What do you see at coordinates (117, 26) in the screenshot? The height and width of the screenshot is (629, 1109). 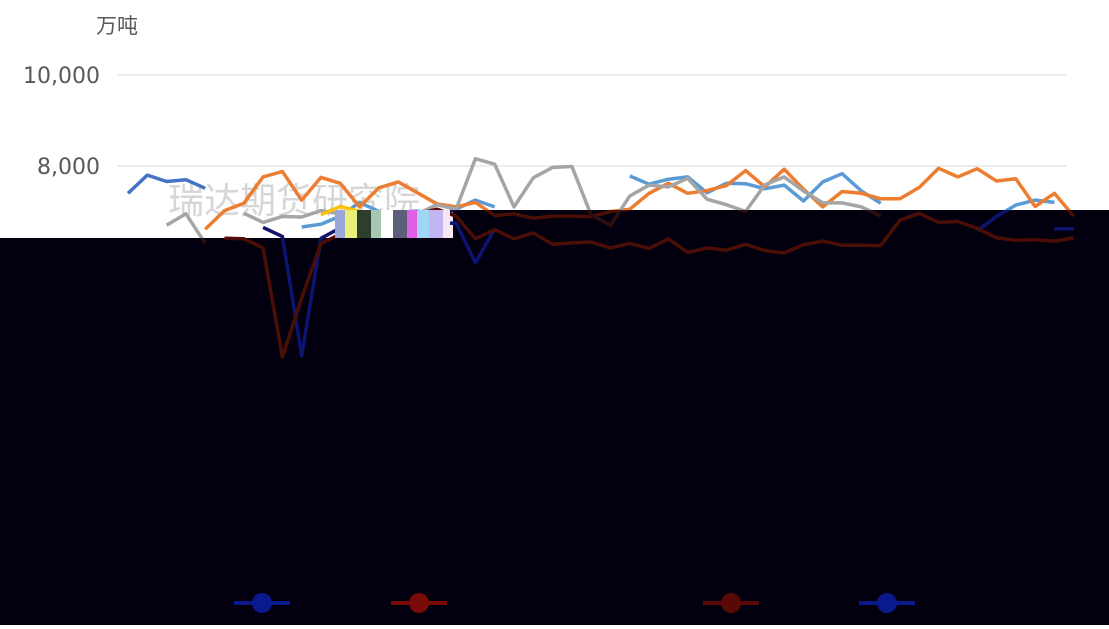 I see `y-axis-unit-label: 万吨` at bounding box center [117, 26].